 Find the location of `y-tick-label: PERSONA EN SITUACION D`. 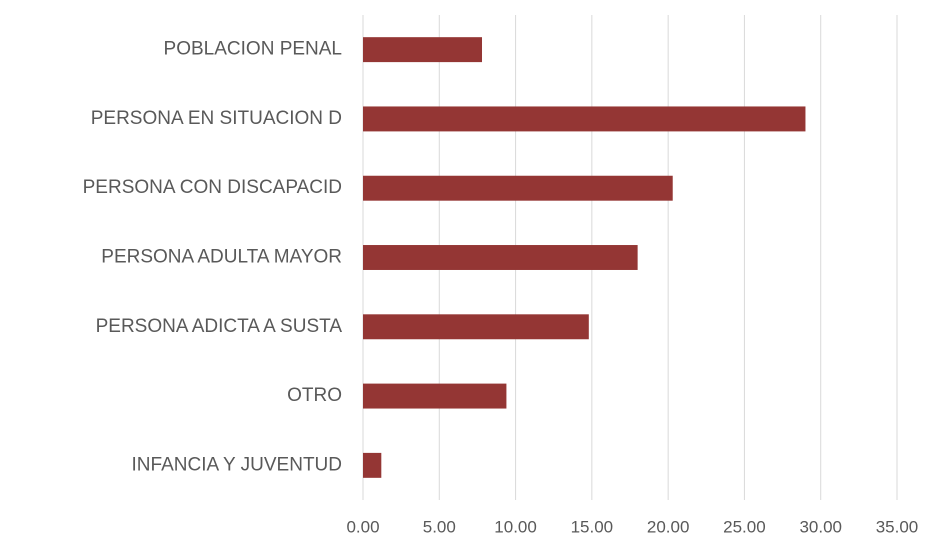

y-tick-label: PERSONA EN SITUACION D is located at coordinates (216, 118).